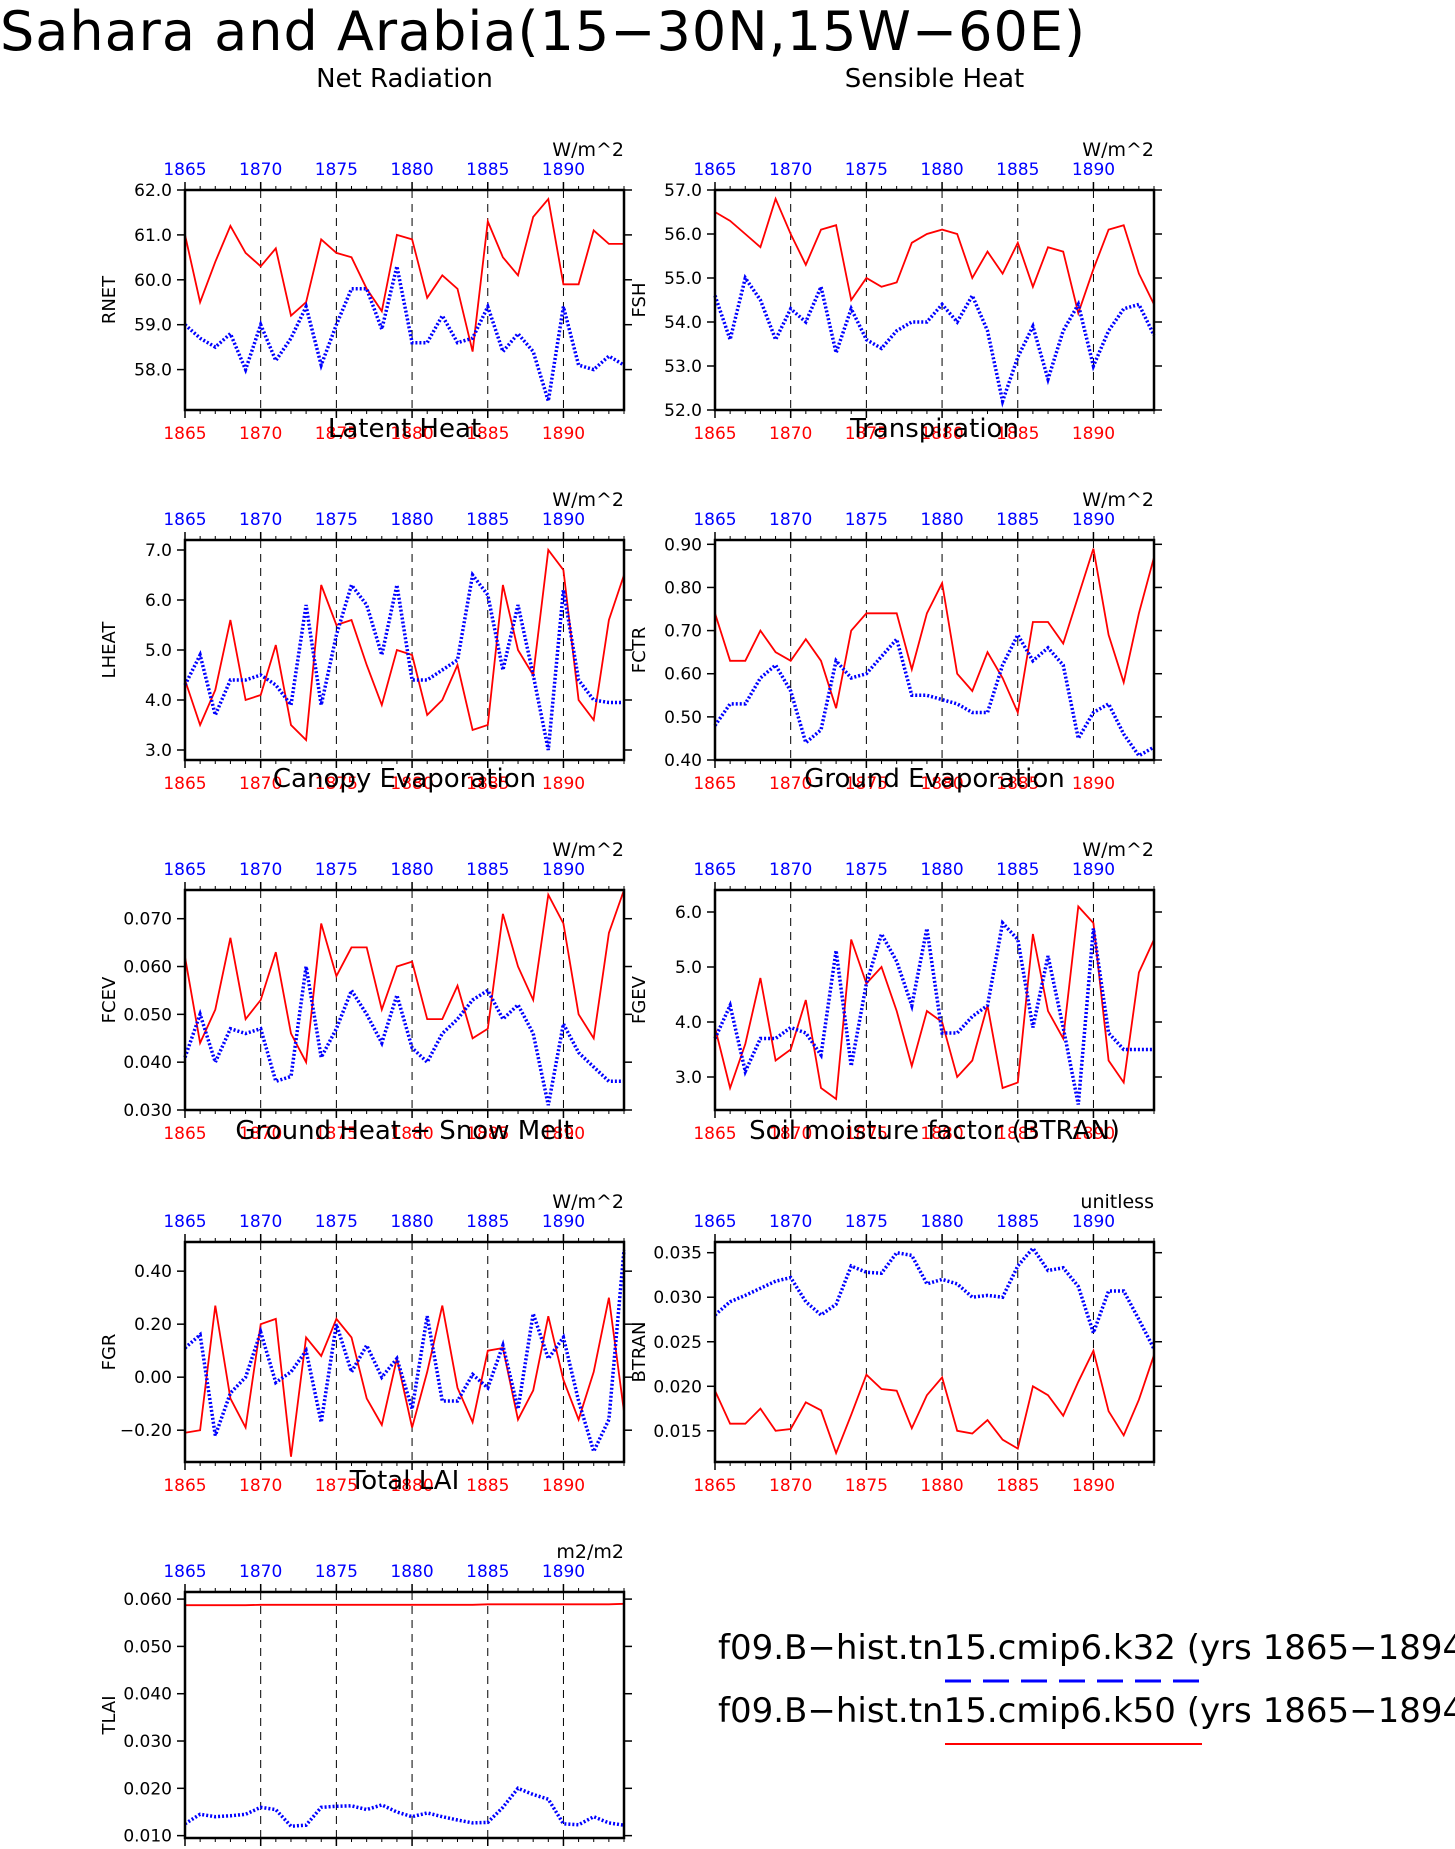  I want to click on y-tick-label: 0.40, so click(683, 761).